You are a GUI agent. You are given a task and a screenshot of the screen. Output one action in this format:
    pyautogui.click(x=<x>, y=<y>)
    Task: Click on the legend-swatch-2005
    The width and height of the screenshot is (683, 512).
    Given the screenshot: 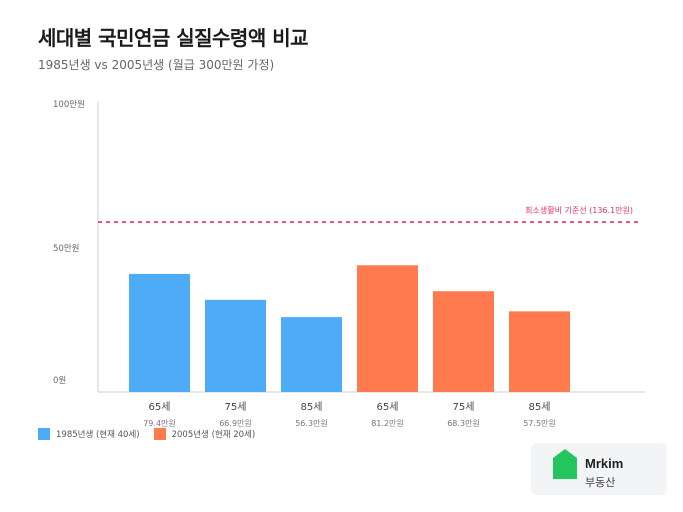 What is the action you would take?
    pyautogui.click(x=159, y=434)
    